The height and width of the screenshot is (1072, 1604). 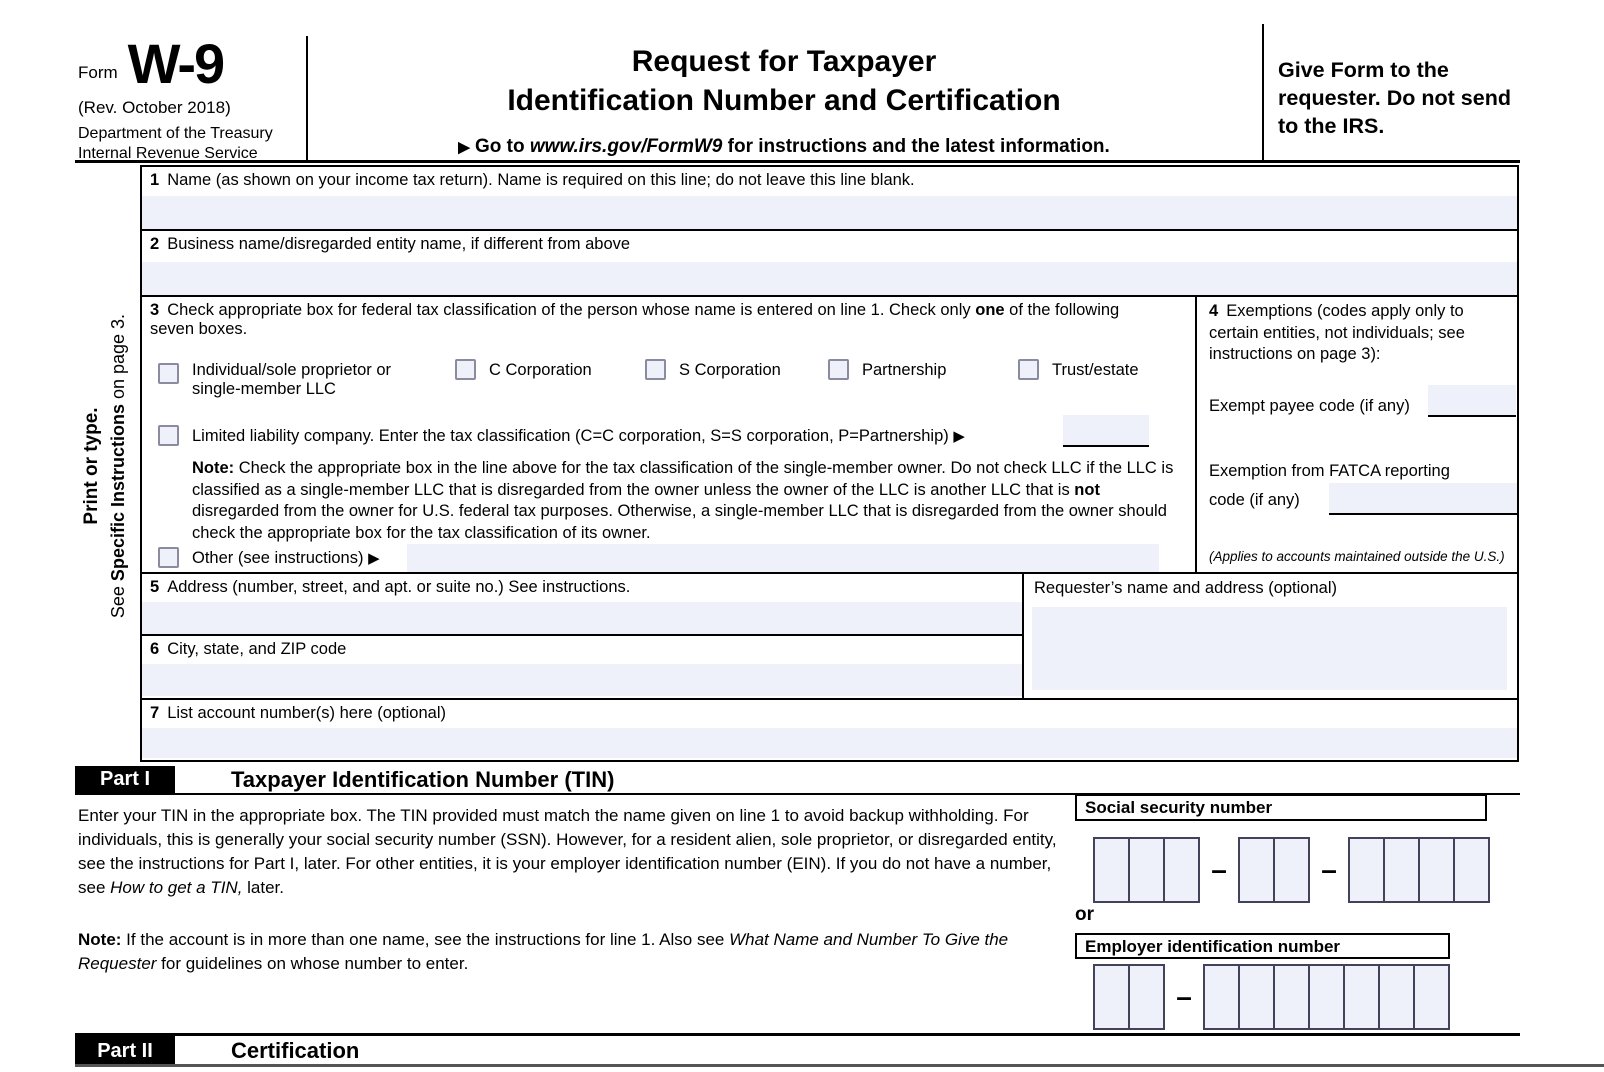 What do you see at coordinates (582, 618) in the screenshot?
I see `address-input-field` at bounding box center [582, 618].